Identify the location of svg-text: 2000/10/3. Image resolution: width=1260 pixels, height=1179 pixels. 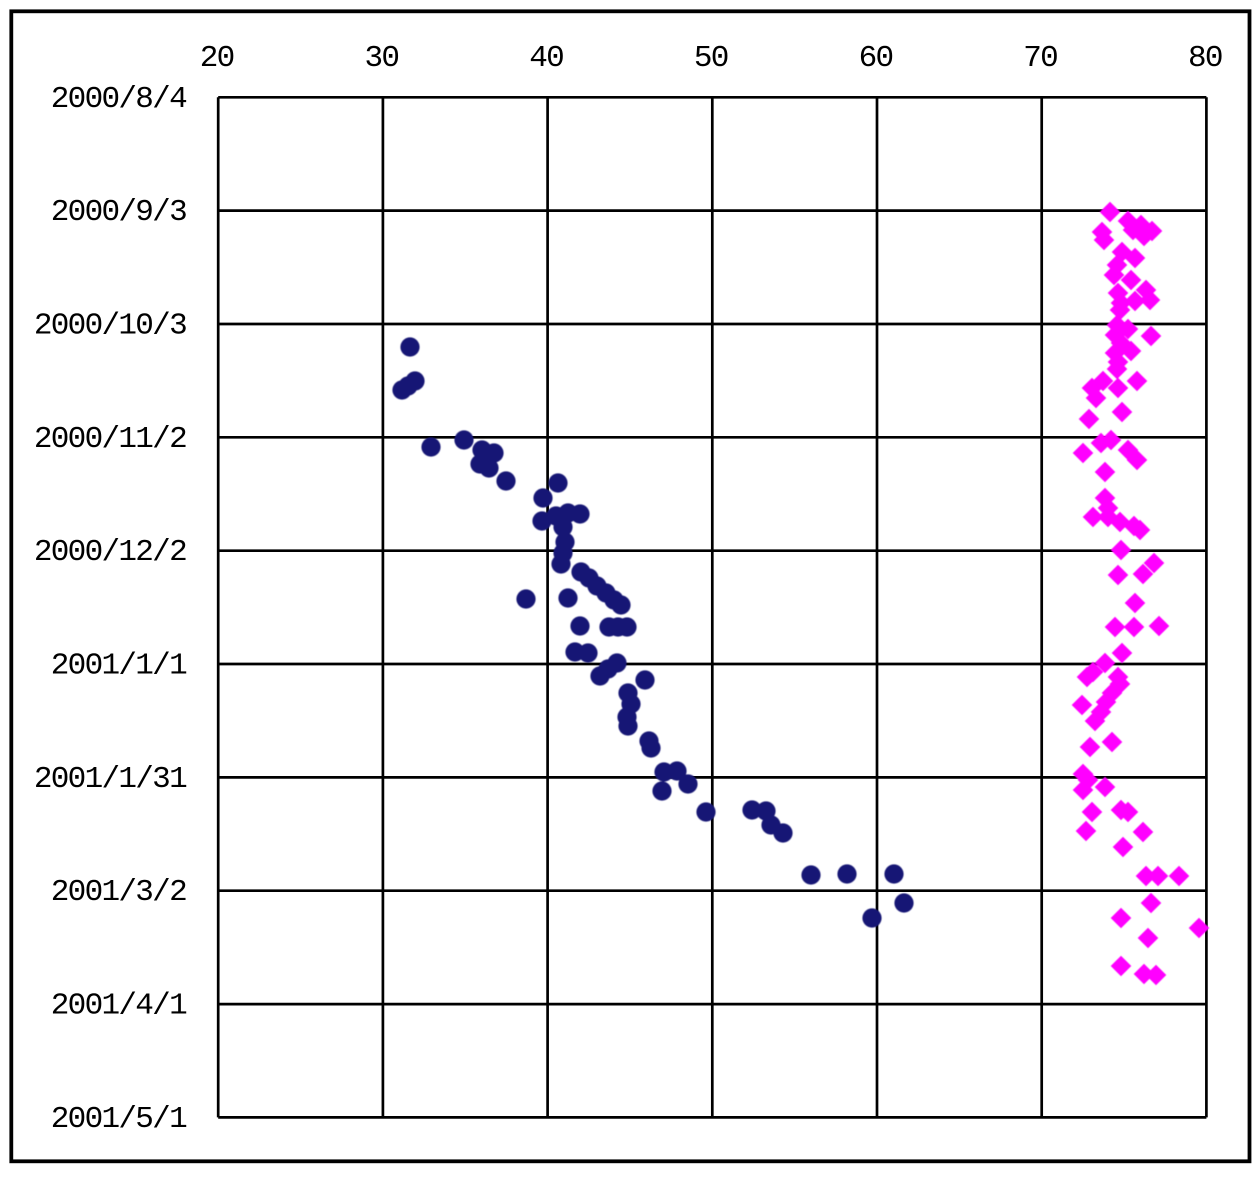
(110, 326).